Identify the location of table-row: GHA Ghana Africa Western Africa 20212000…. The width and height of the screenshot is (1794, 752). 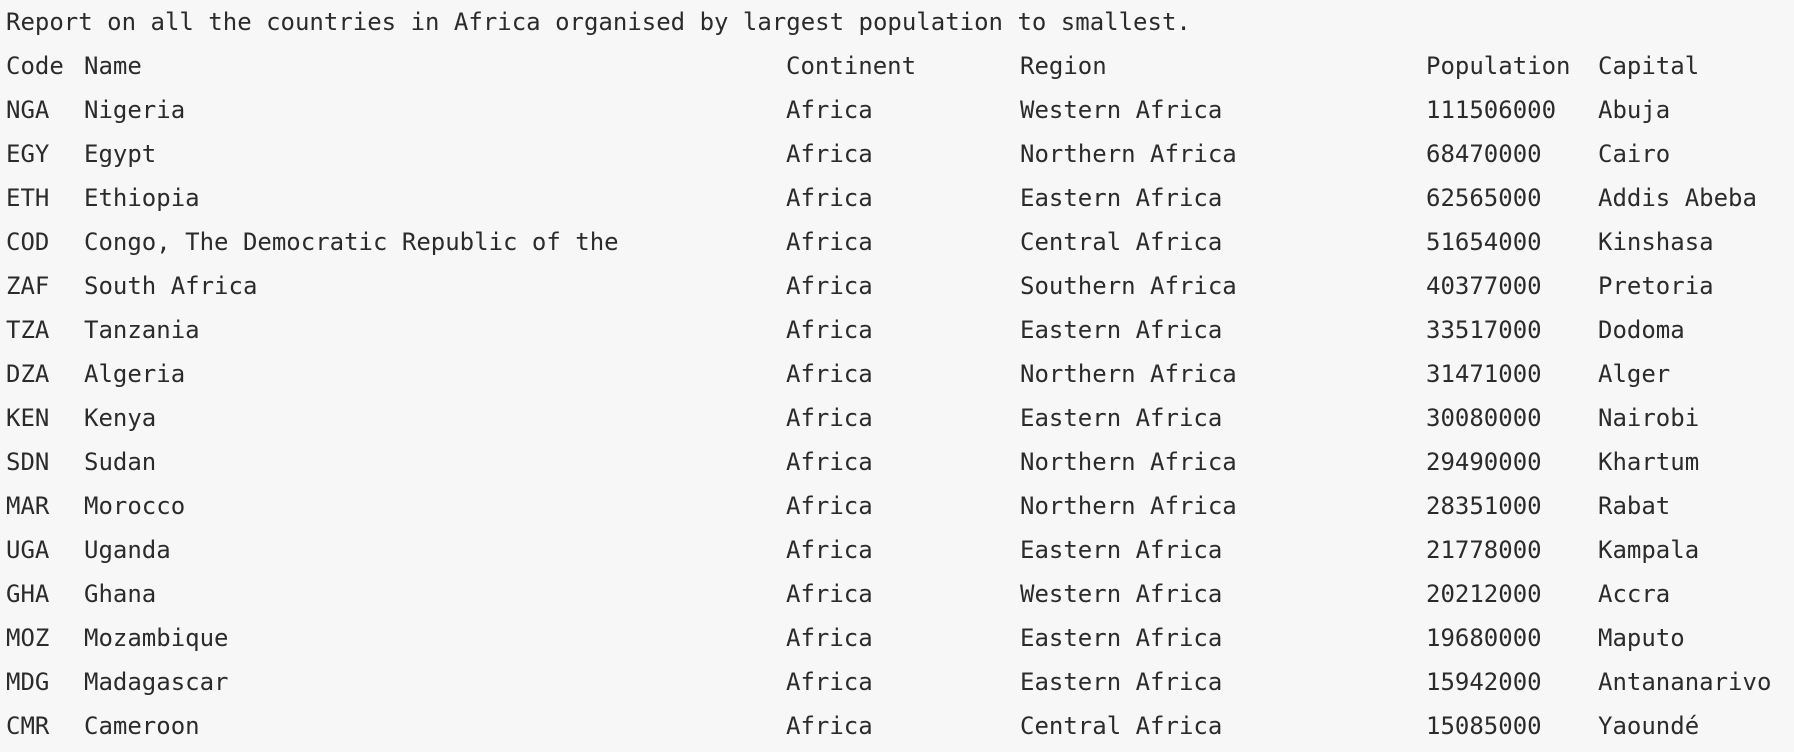
(897, 594).